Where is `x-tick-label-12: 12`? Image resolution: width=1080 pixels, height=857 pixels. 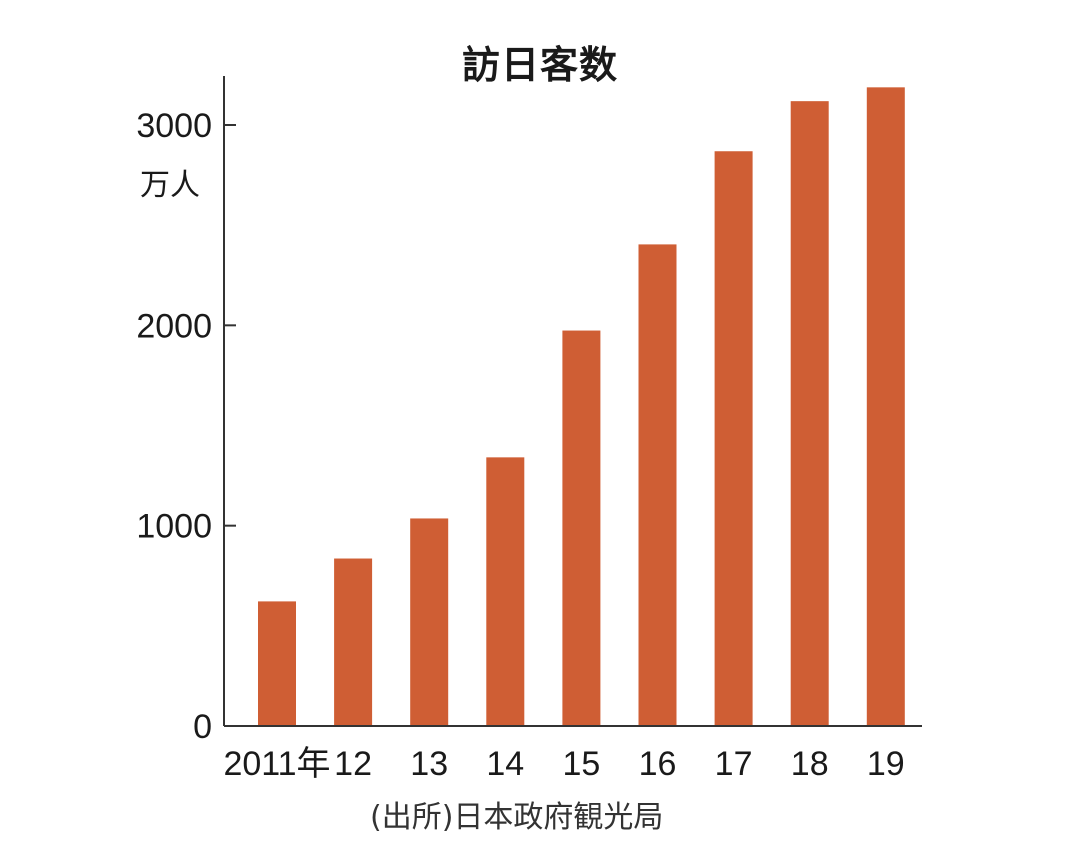
x-tick-label-12: 12 is located at coordinates (353, 764).